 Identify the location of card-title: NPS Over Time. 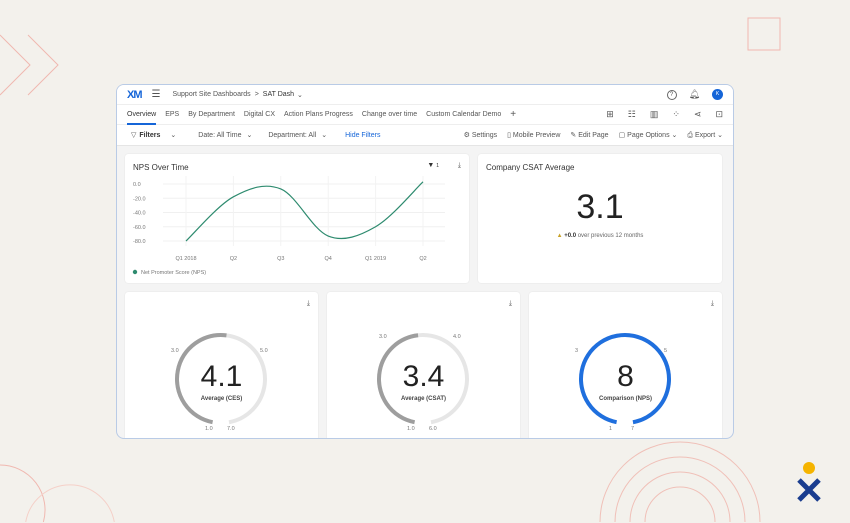
(161, 167).